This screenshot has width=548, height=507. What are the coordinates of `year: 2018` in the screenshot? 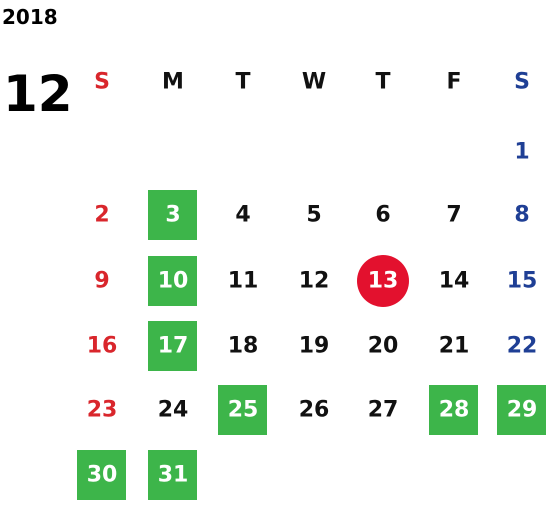 It's located at (30, 17).